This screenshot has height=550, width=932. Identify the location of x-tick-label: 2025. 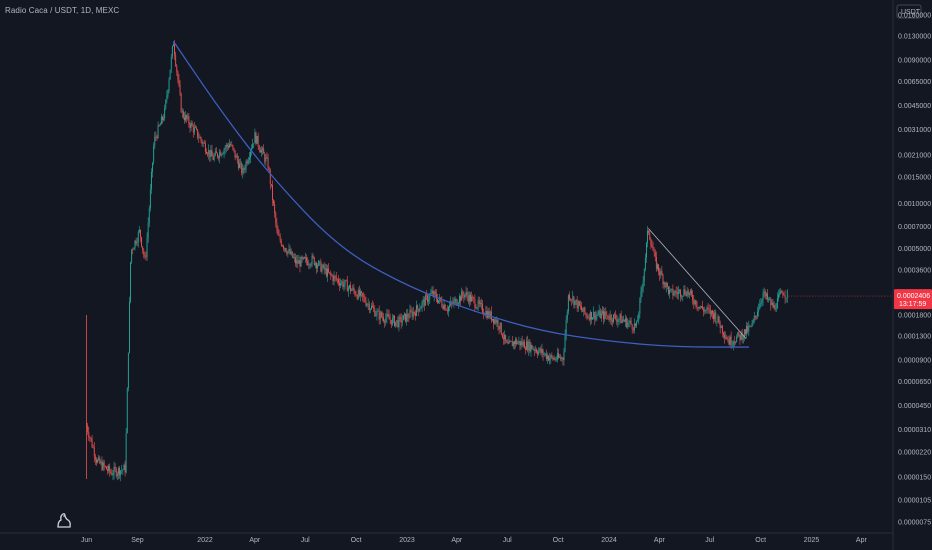
(812, 540).